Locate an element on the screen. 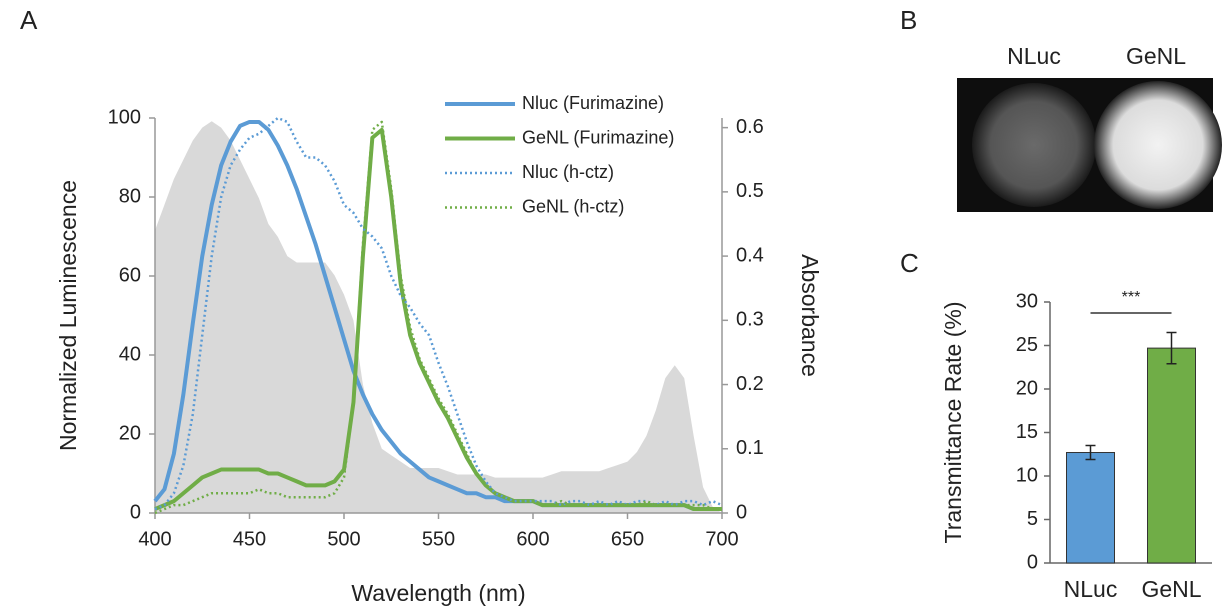 The height and width of the screenshot is (611, 1226). x-tick-label: 550 is located at coordinates (438, 539).